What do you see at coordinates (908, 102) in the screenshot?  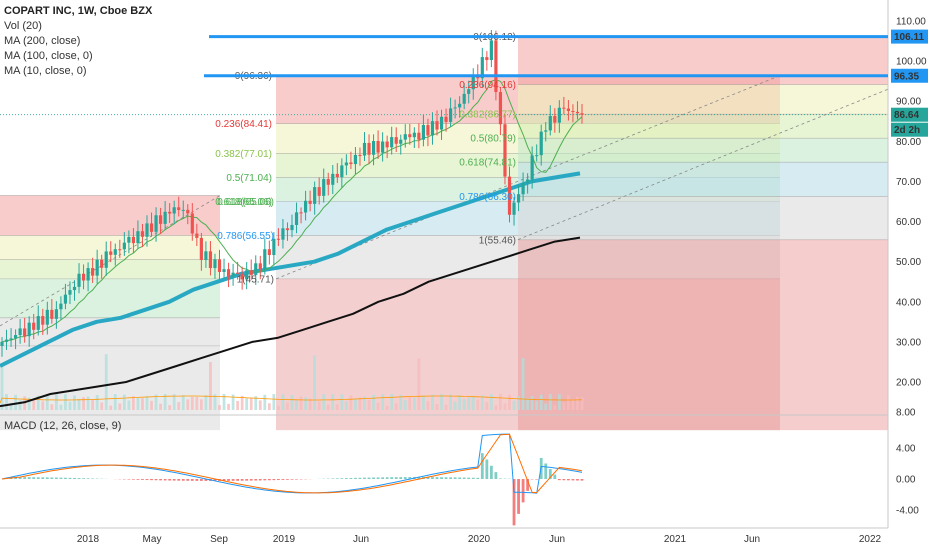 I see `price-tick-label: 90.00` at bounding box center [908, 102].